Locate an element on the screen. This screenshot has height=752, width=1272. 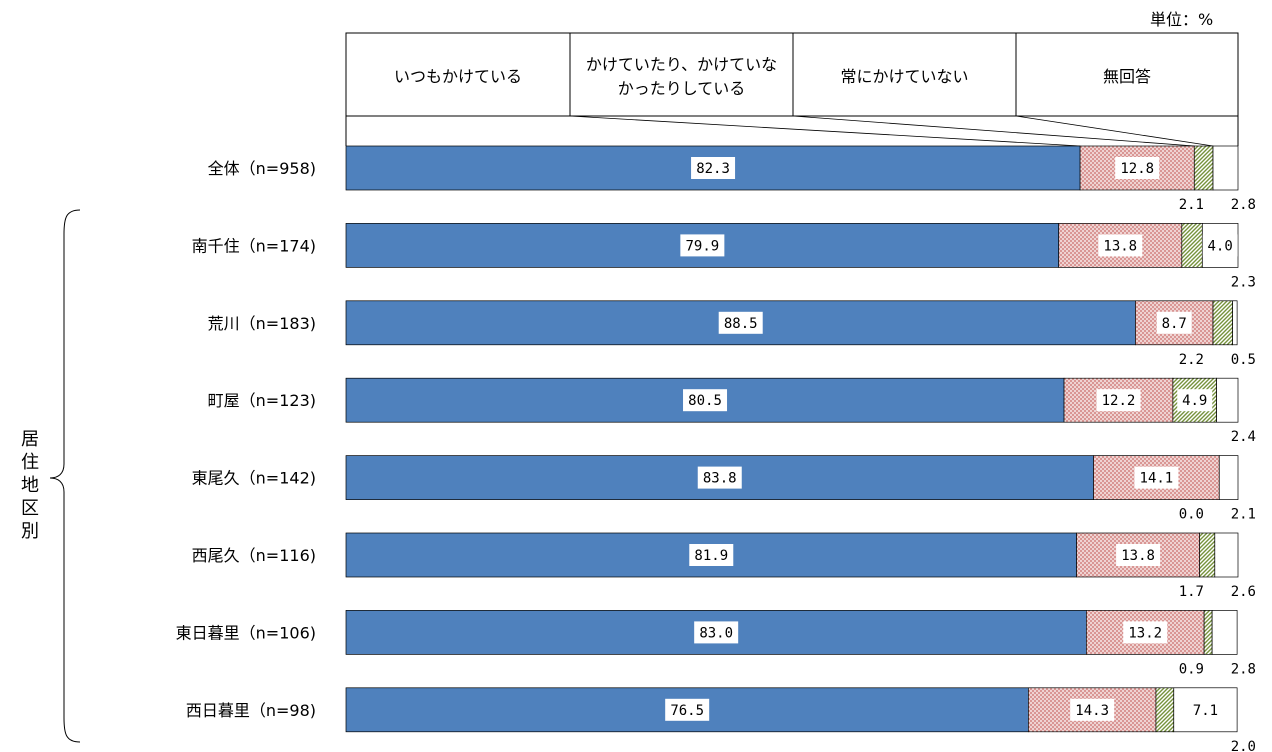
category-label: 全体（n=958) is located at coordinates (262, 168).